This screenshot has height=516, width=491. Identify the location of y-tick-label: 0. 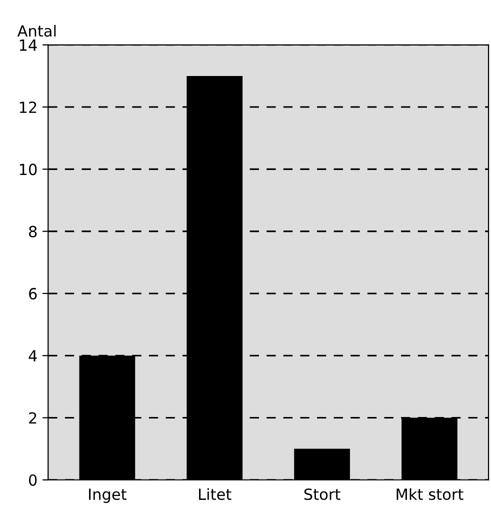
(32, 480).